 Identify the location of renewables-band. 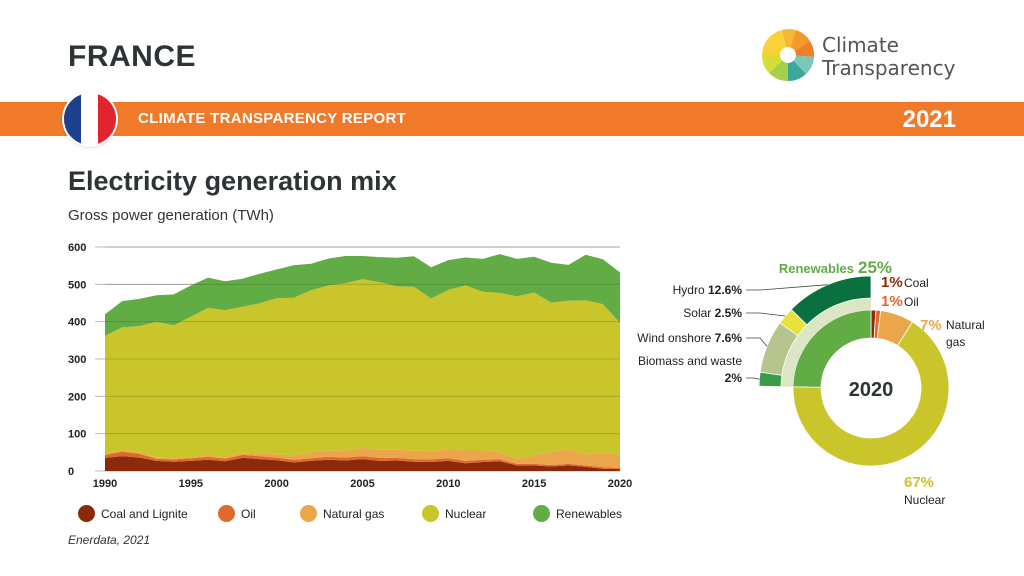
(826, 342).